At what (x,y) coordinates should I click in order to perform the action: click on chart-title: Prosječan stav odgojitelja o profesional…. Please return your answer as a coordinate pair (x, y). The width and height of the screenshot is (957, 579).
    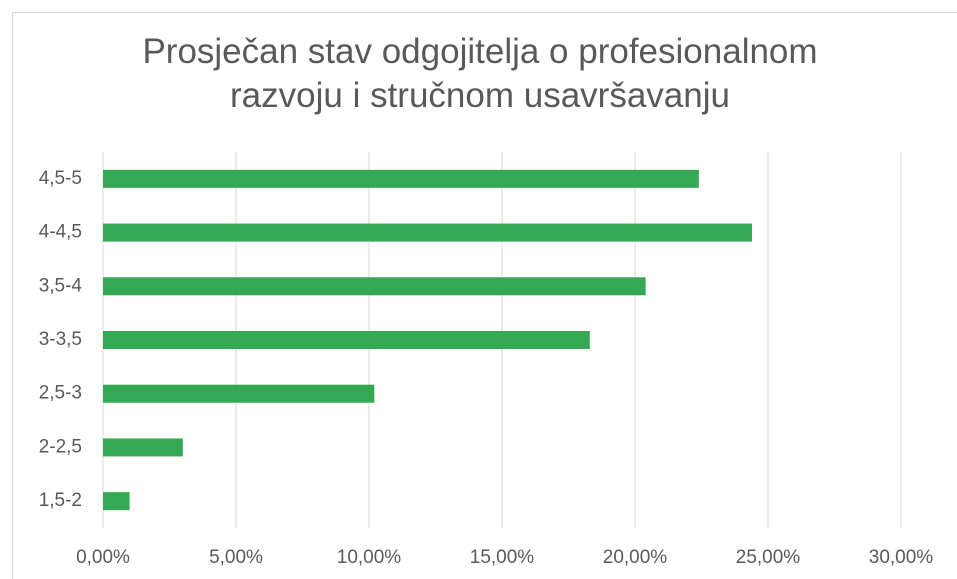
    Looking at the image, I should click on (480, 73).